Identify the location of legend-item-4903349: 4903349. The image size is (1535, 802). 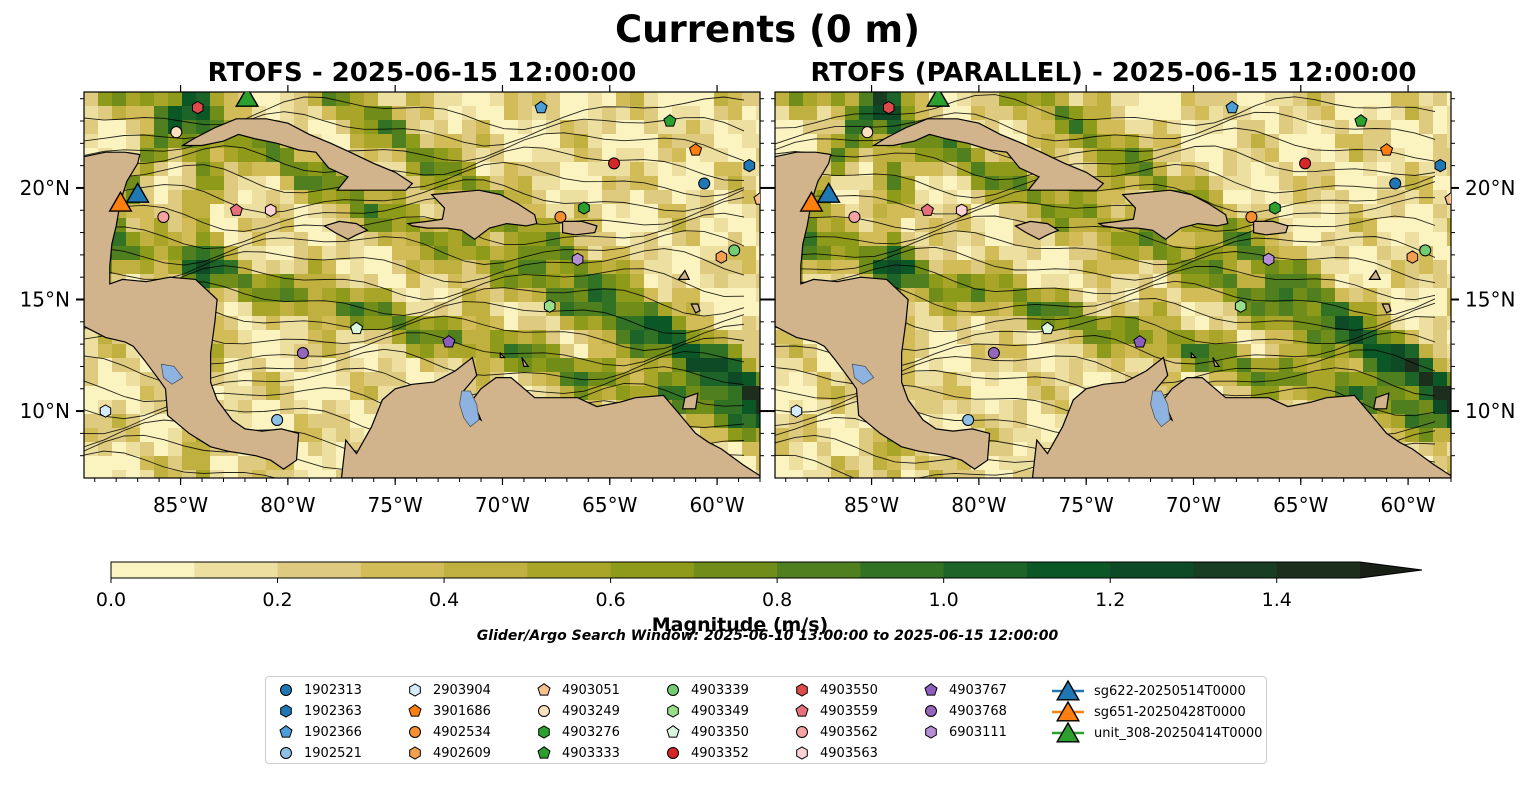
(706, 711).